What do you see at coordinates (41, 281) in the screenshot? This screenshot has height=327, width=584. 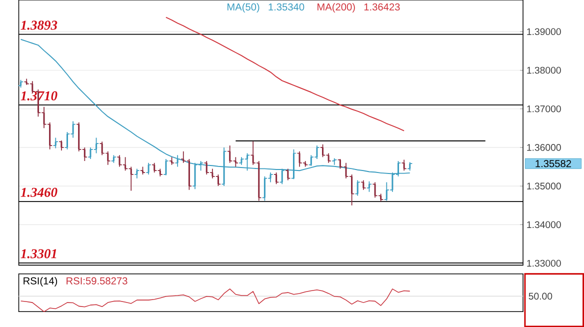 I see `chart-title: RSI(14)` at bounding box center [41, 281].